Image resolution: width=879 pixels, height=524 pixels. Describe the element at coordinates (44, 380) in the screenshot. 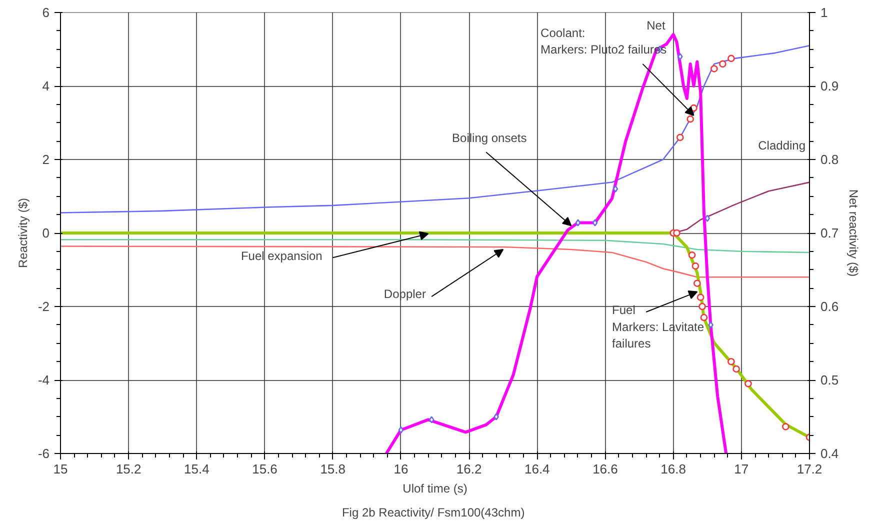

I see `y-tick-label: -4` at that location.